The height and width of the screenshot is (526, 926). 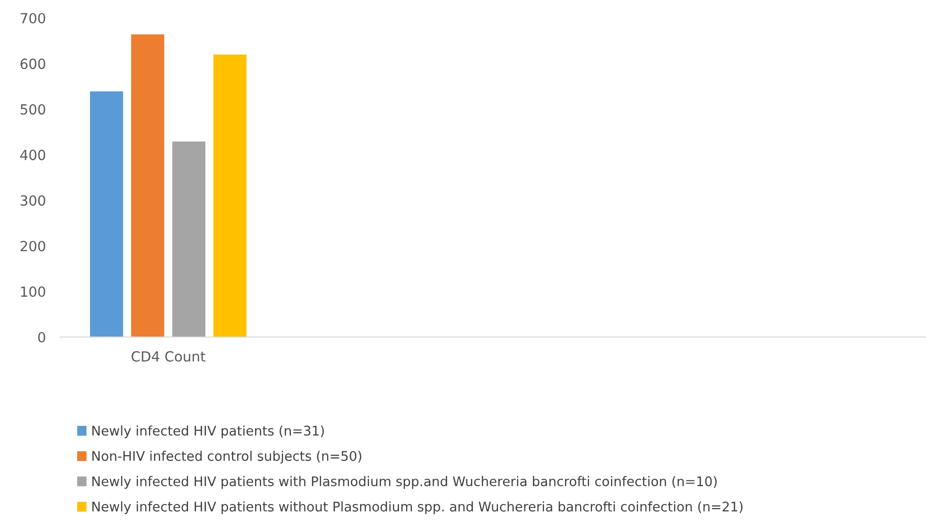 I want to click on y-tick-label: 500, so click(x=33, y=109).